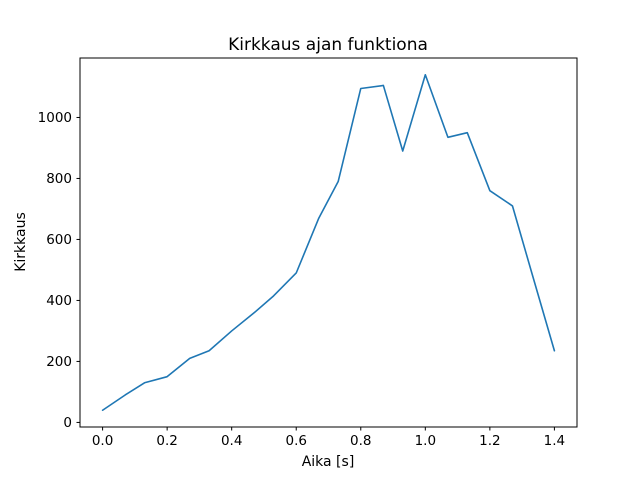 The image size is (640, 480). What do you see at coordinates (328, 45) in the screenshot?
I see `chart-title: Kirkkaus ajan funktiona` at bounding box center [328, 45].